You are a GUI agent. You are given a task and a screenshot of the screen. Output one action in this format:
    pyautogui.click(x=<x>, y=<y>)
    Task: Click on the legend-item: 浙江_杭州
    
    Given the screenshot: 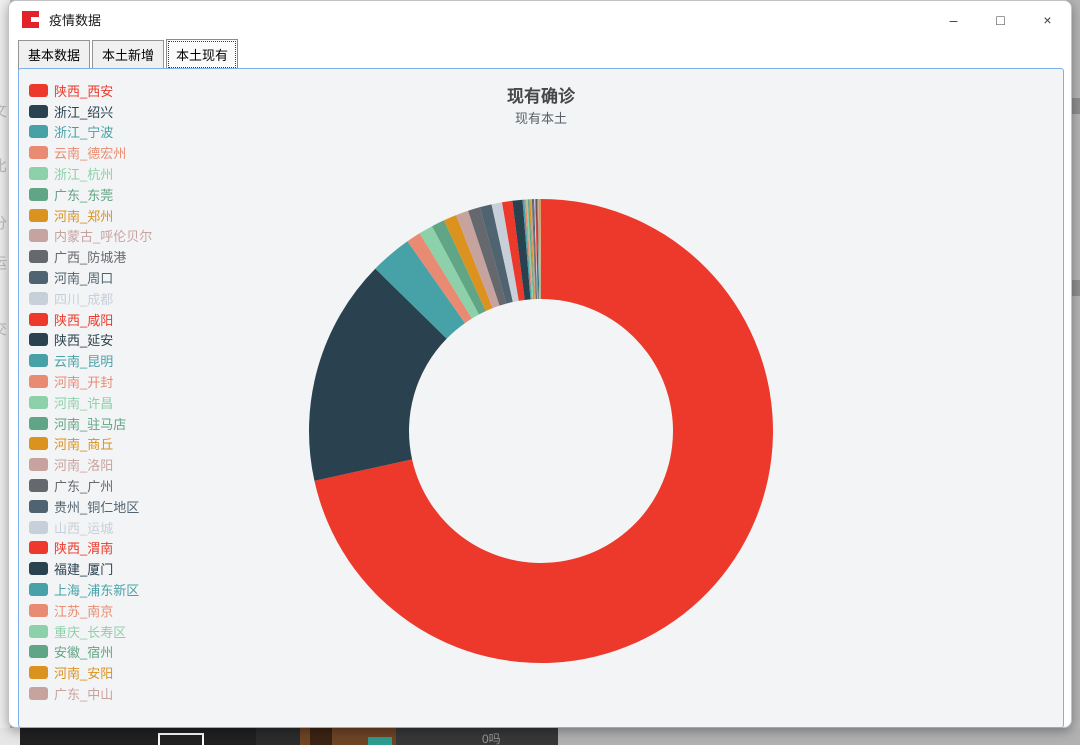 What is the action you would take?
    pyautogui.click(x=90, y=173)
    